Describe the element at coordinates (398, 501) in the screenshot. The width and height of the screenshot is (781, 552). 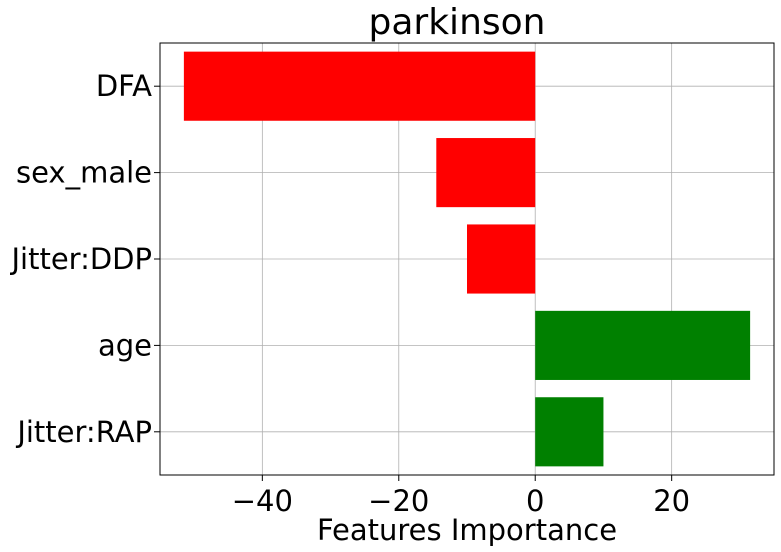
I see `x-tick-label: −20` at that location.